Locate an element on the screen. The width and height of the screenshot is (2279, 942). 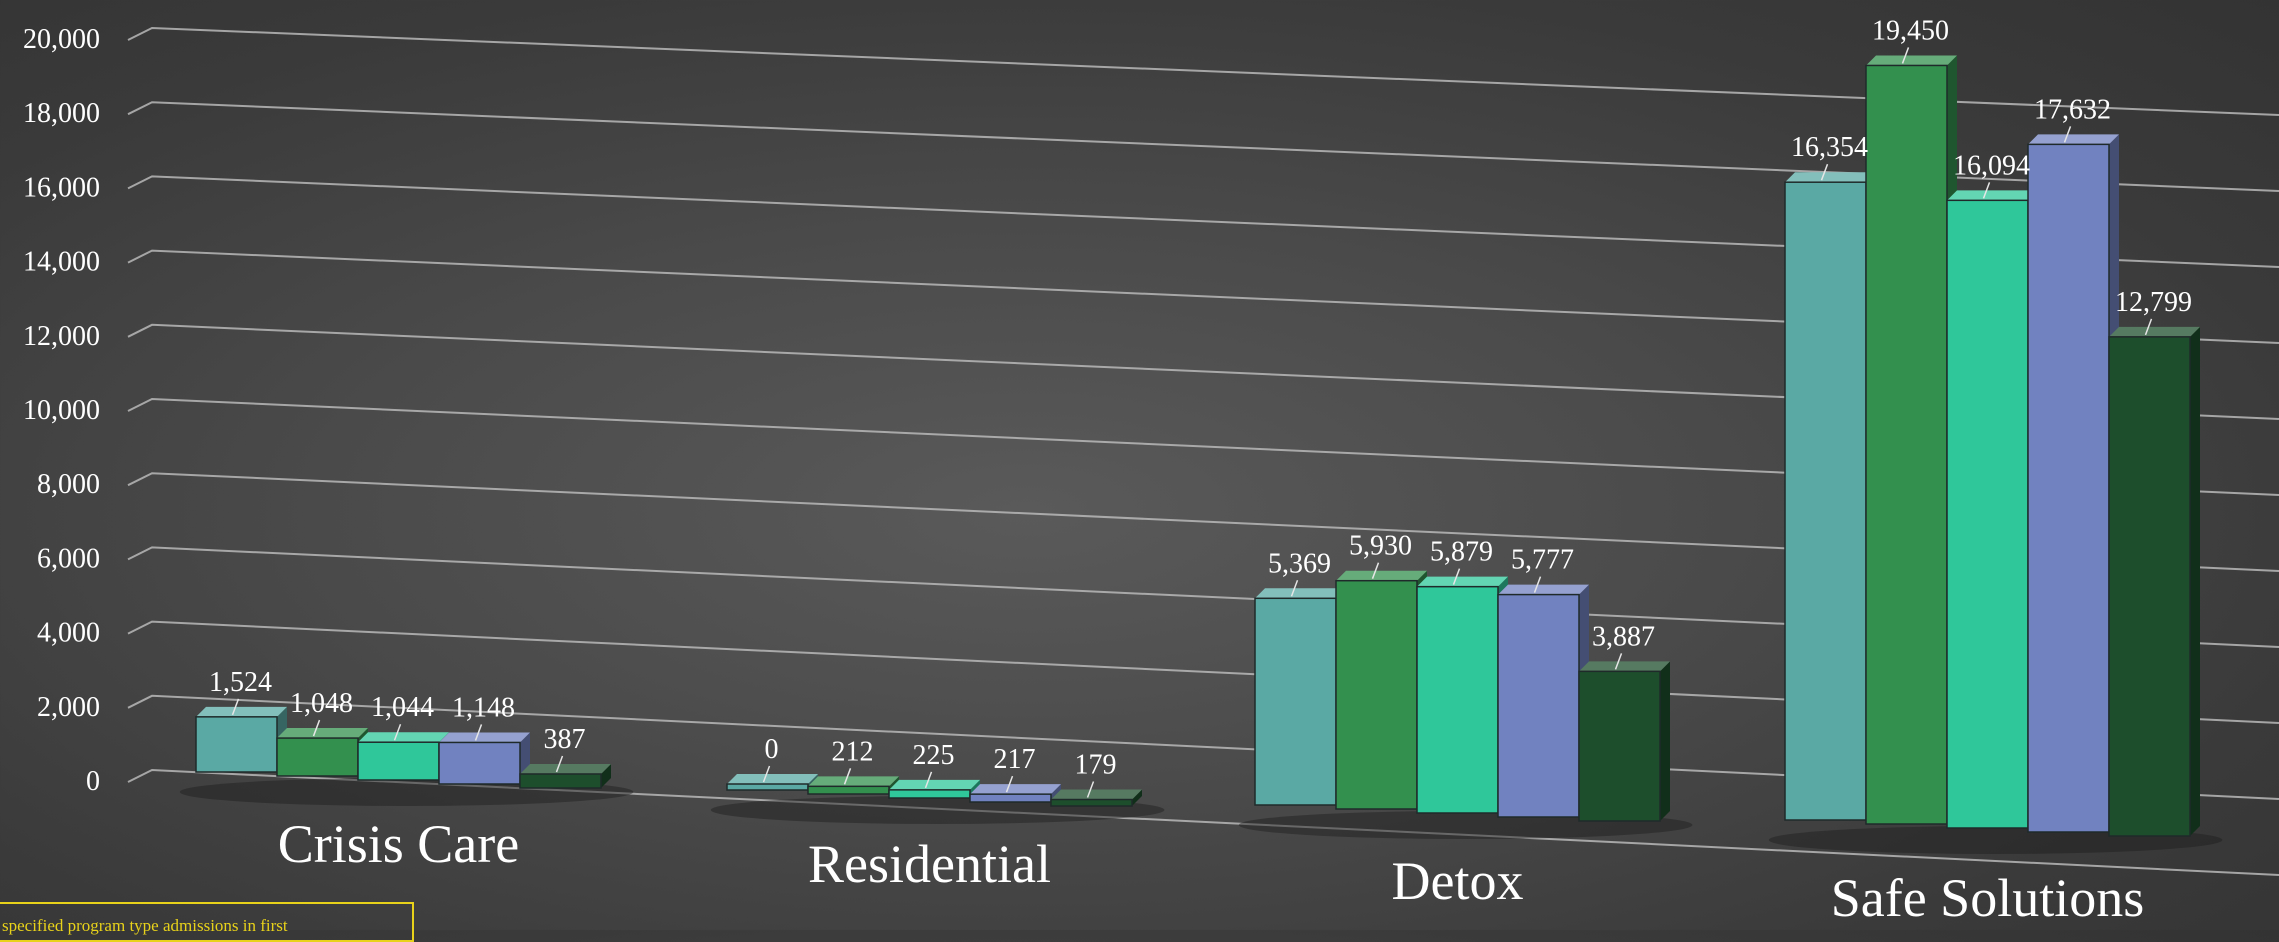
data-label: 387 is located at coordinates (565, 739).